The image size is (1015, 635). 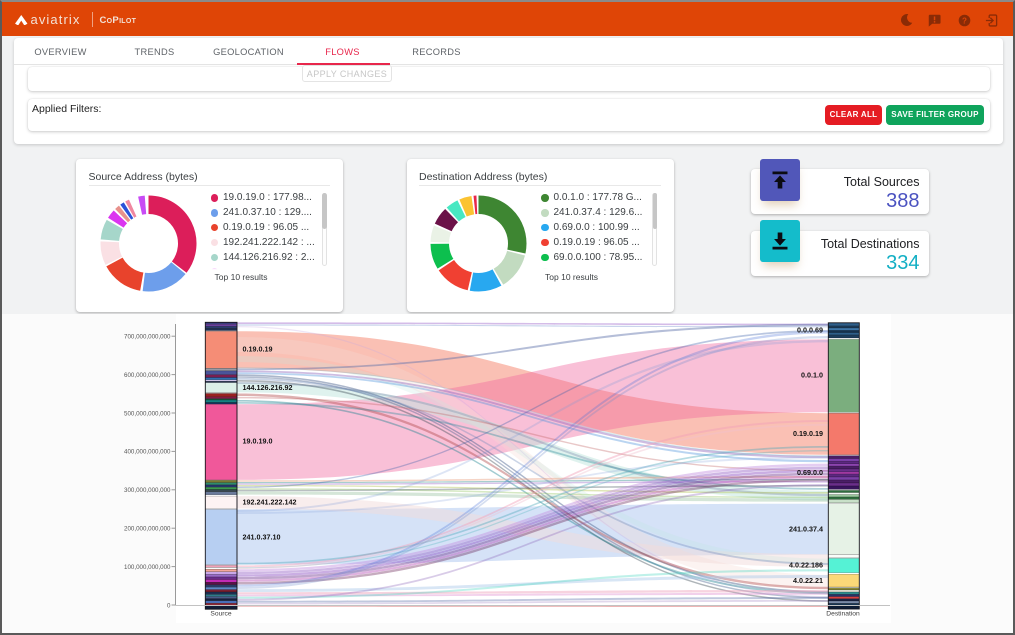 What do you see at coordinates (808, 580) in the screenshot?
I see `svg-text: 4.0.22.21` at bounding box center [808, 580].